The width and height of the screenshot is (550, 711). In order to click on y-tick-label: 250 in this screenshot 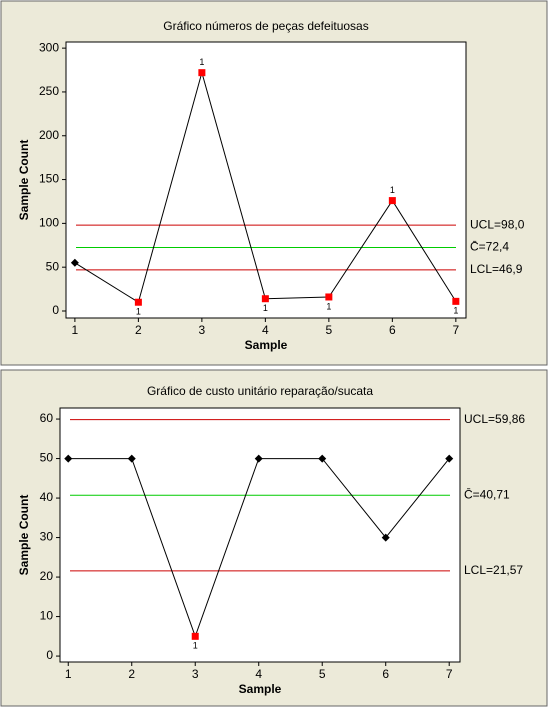, I will do `click(49, 91)`.